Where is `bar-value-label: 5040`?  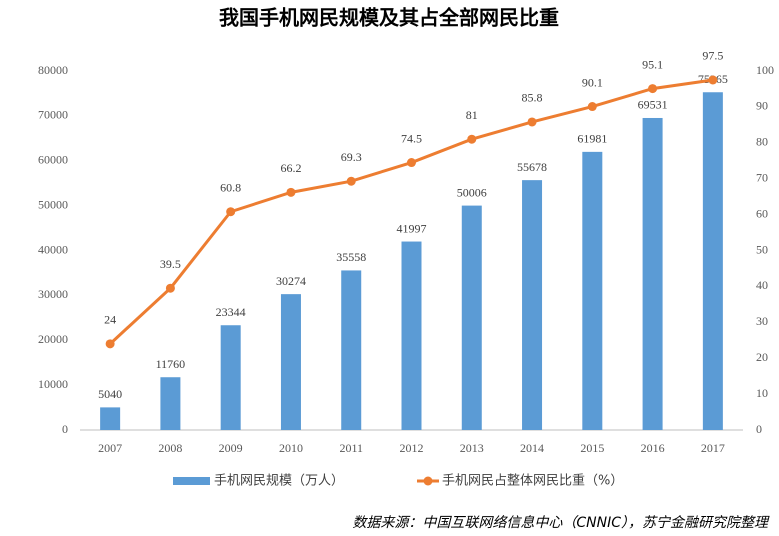
bar-value-label: 5040 is located at coordinates (110, 394).